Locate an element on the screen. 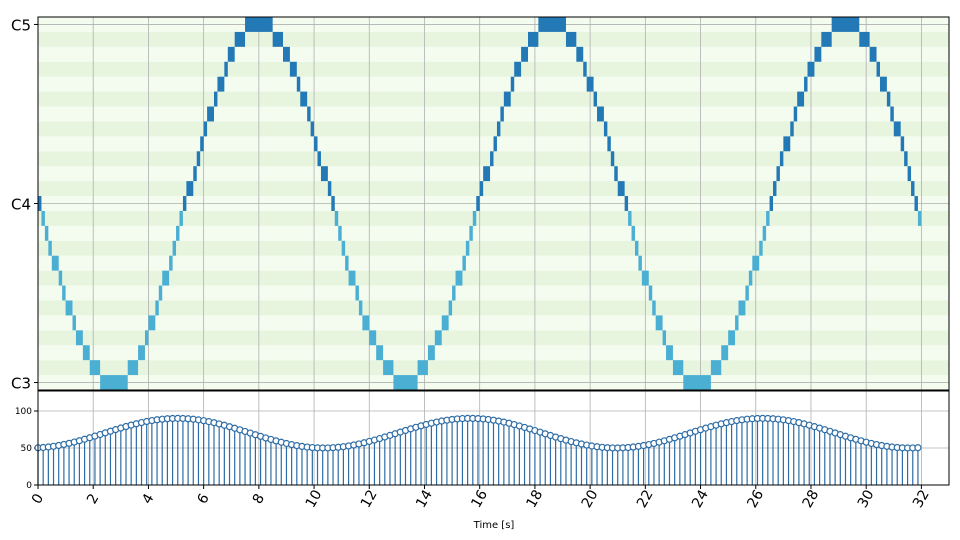 The width and height of the screenshot is (960, 540). x-tick-label: 24 is located at coordinates (700, 499).